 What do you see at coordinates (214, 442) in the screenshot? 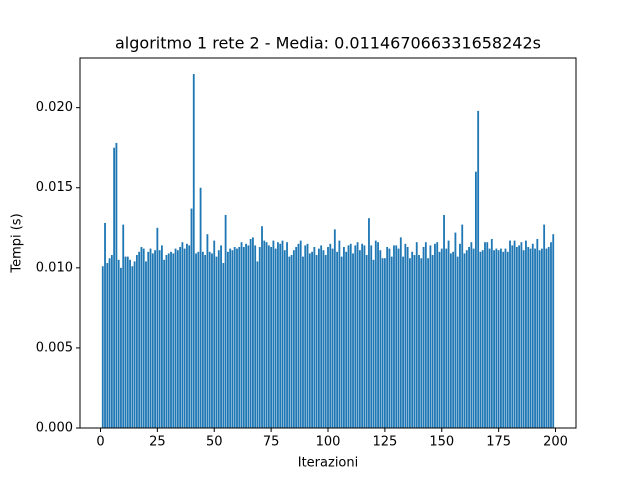
I see `x-tick-label: 50` at bounding box center [214, 442].